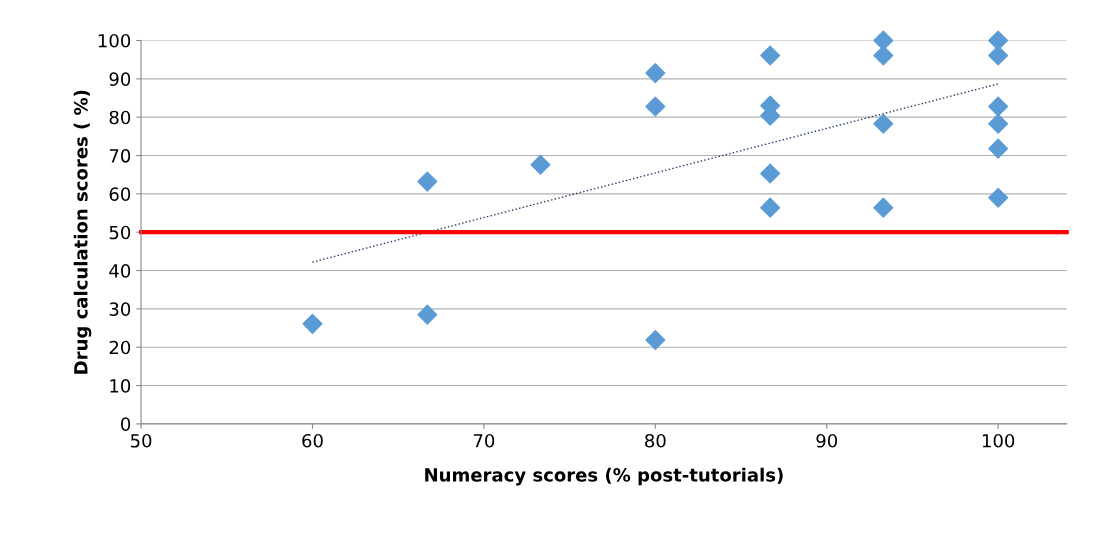 The height and width of the screenshot is (540, 1102). What do you see at coordinates (998, 440) in the screenshot?
I see `x-tick-label: 100` at bounding box center [998, 440].